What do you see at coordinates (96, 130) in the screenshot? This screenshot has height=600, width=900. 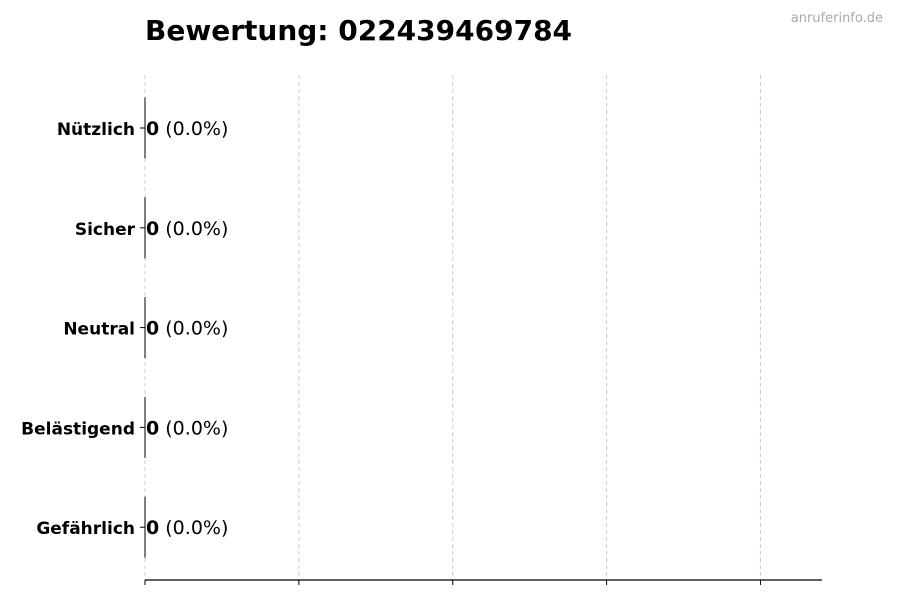 I see `category-label: Nützlich` at bounding box center [96, 130].